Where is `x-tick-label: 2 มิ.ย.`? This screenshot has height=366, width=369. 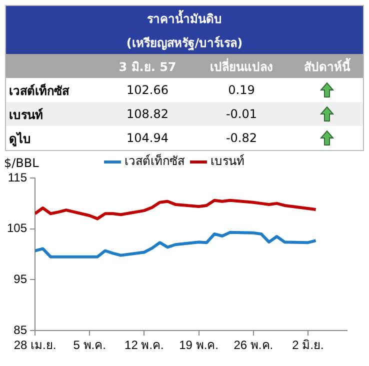 x-tick-label: 2 มิ.ย. is located at coordinates (308, 345).